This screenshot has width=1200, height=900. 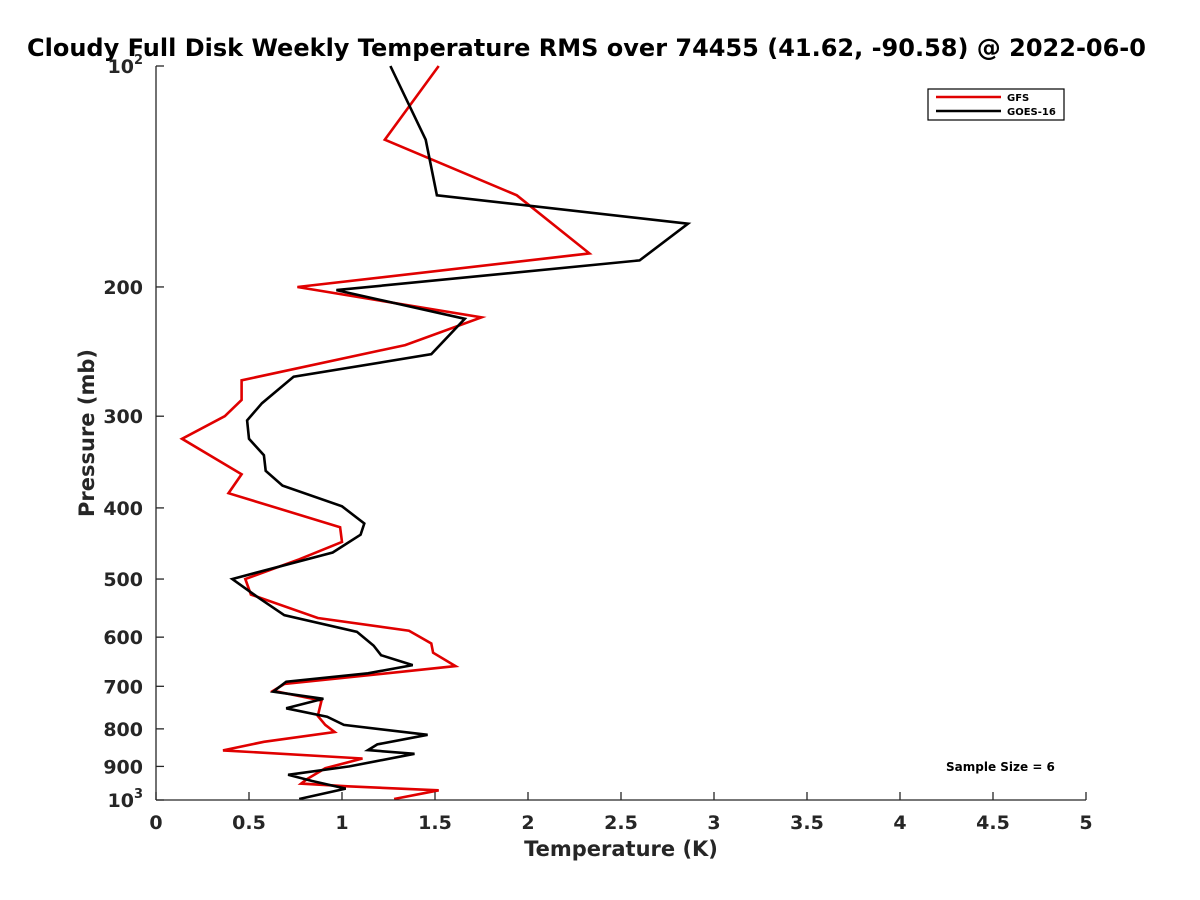 What do you see at coordinates (713, 823) in the screenshot?
I see `x-tick-label: 3` at bounding box center [713, 823].